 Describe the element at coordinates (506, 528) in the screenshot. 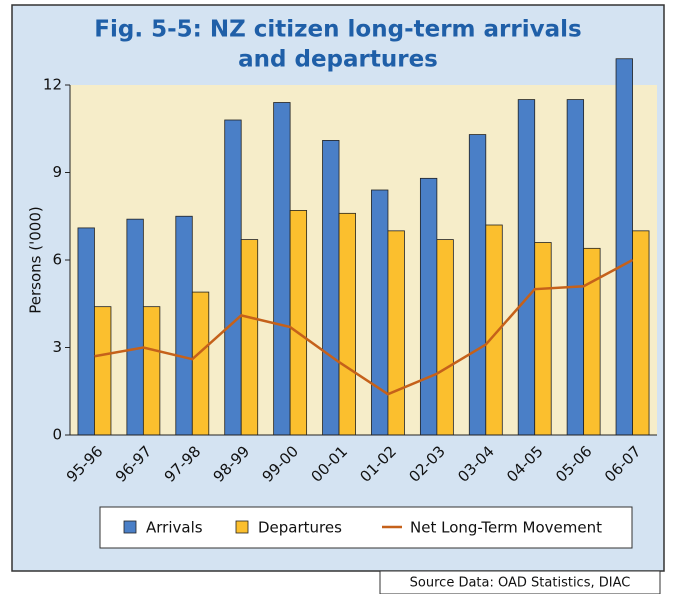

I see `legend-label: Net Long-Term Movement` at that location.